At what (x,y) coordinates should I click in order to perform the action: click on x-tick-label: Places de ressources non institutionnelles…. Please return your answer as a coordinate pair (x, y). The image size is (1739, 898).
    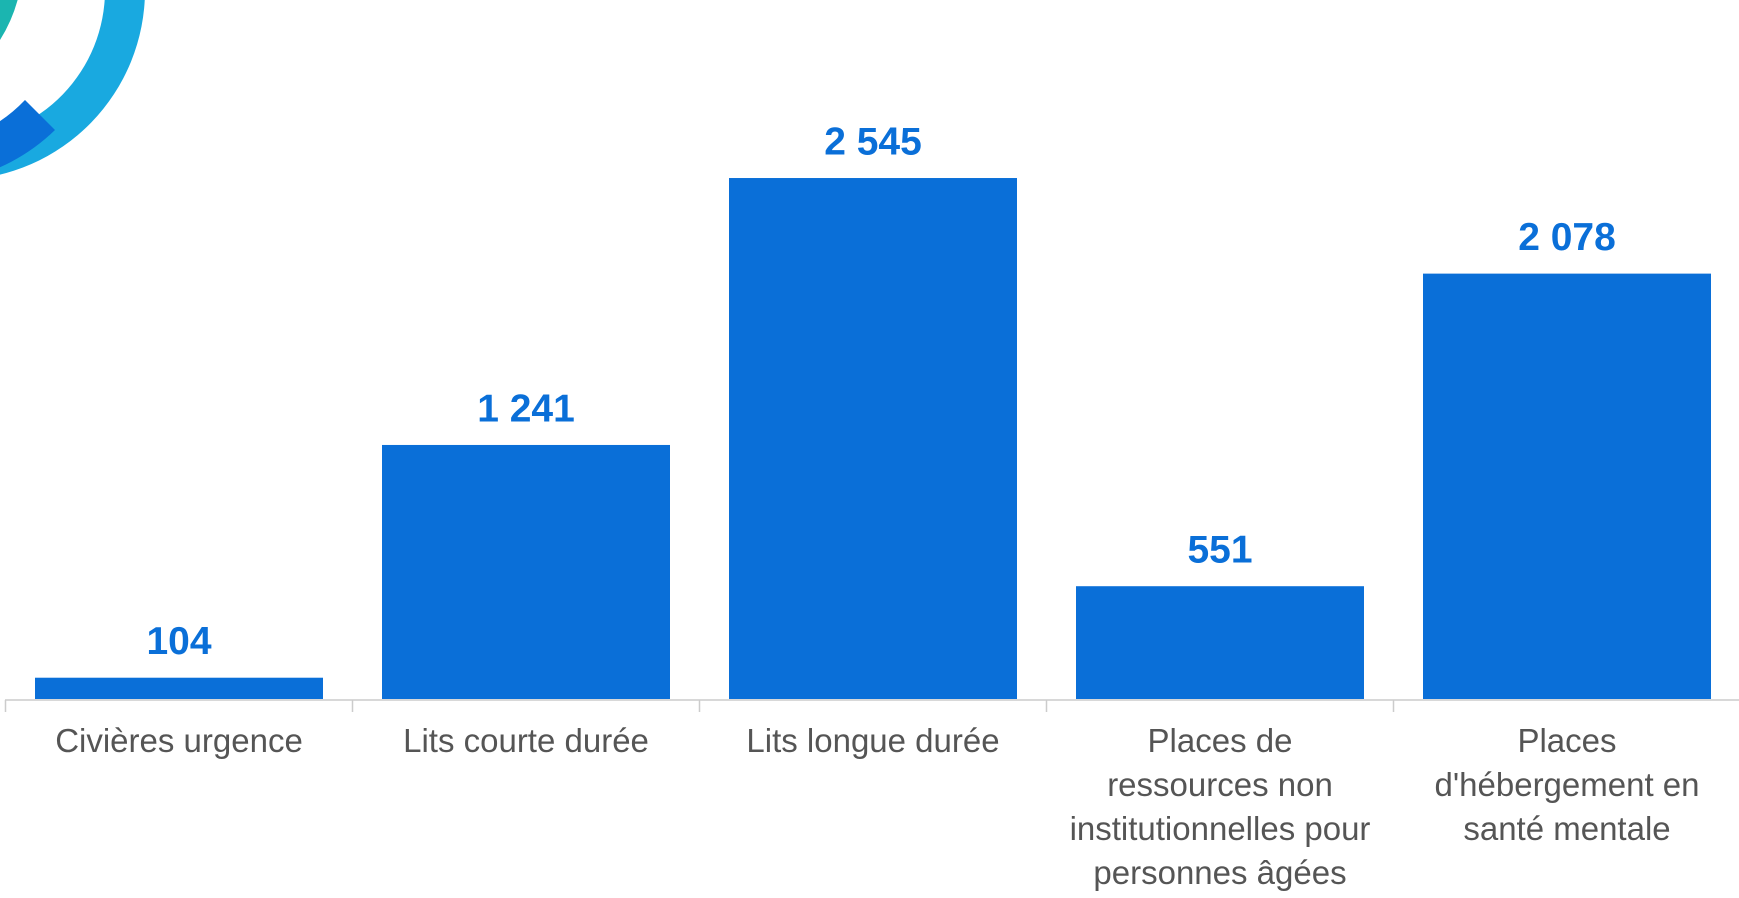
    Looking at the image, I should click on (1220, 806).